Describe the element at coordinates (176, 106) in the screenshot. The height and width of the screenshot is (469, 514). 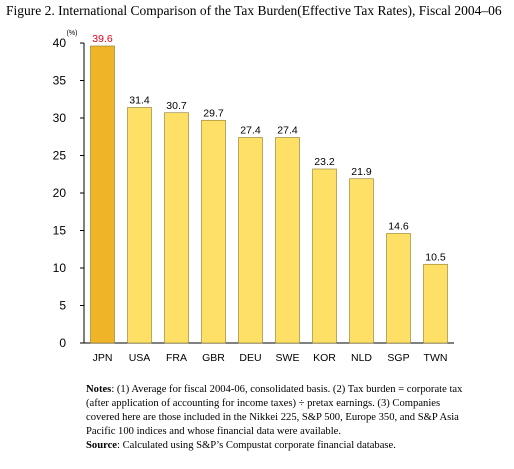
I see `bar-value-label: 30.7` at that location.